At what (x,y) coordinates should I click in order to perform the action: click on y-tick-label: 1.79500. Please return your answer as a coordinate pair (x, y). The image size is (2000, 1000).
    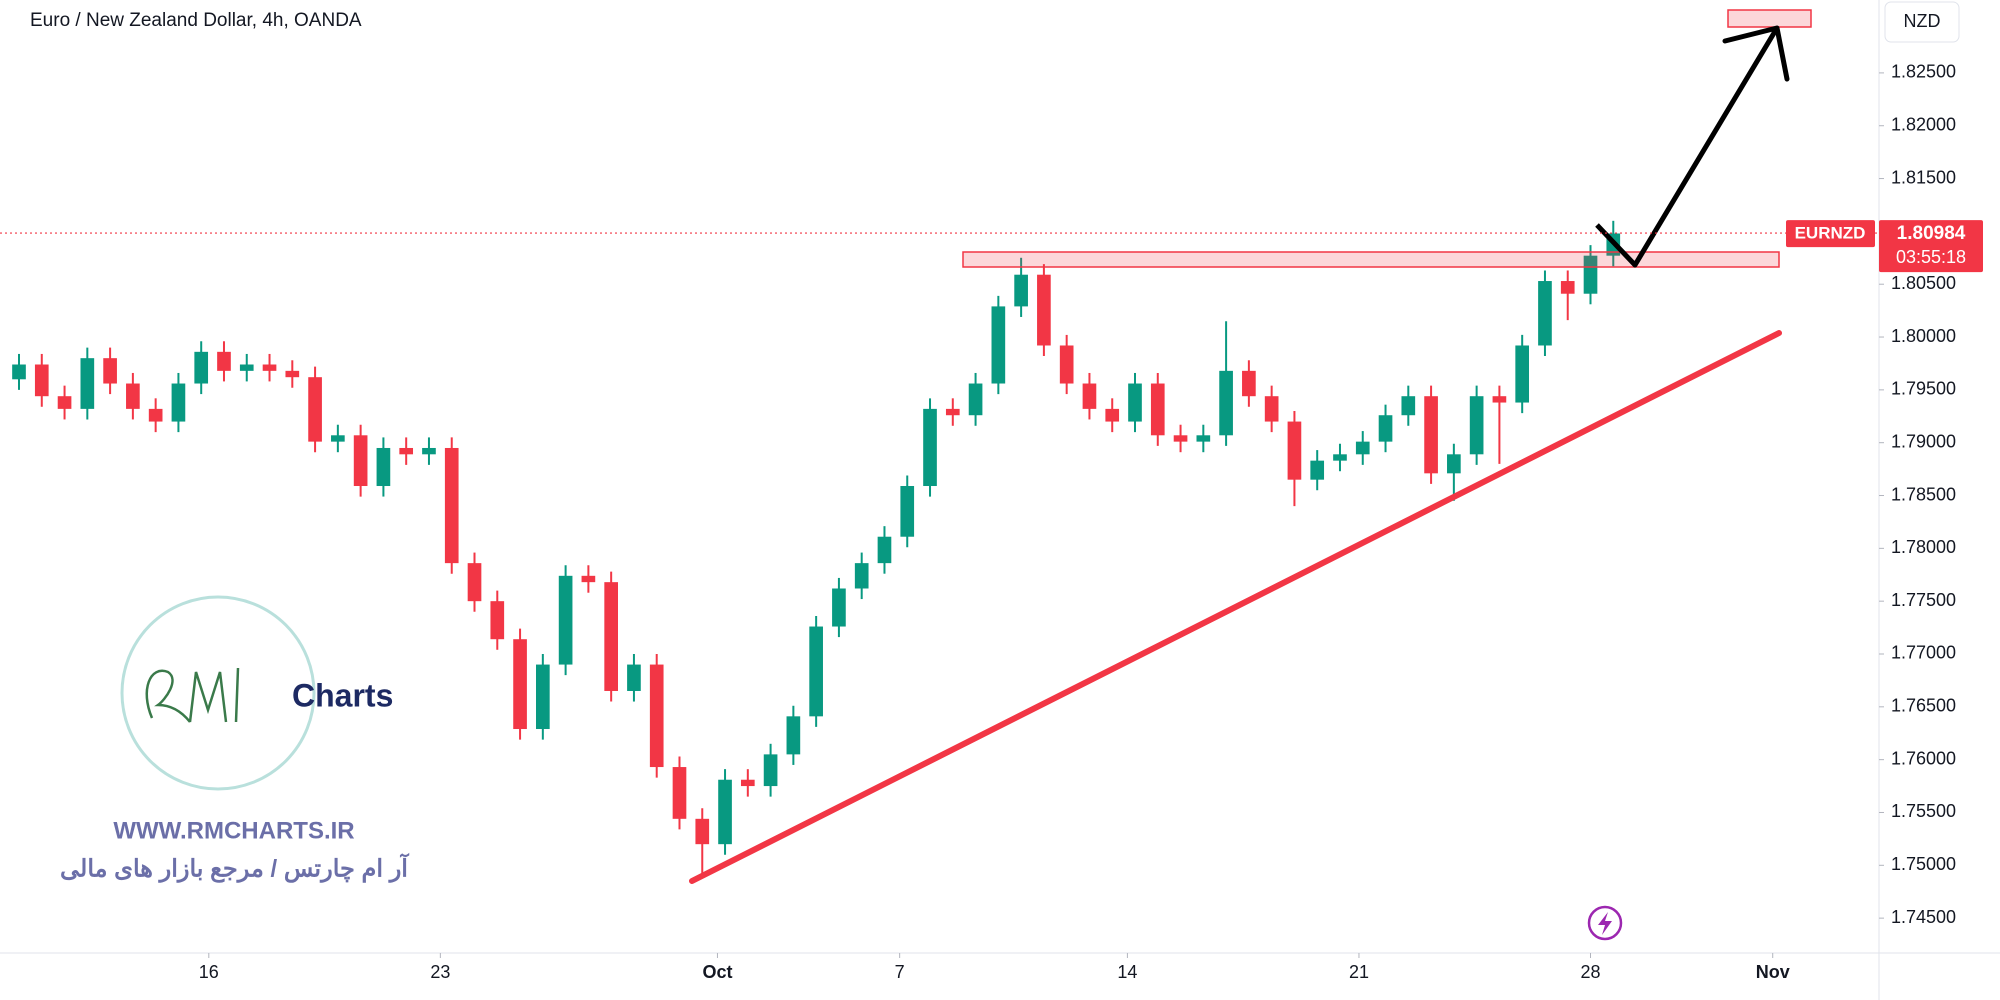
    Looking at the image, I should click on (1923, 389).